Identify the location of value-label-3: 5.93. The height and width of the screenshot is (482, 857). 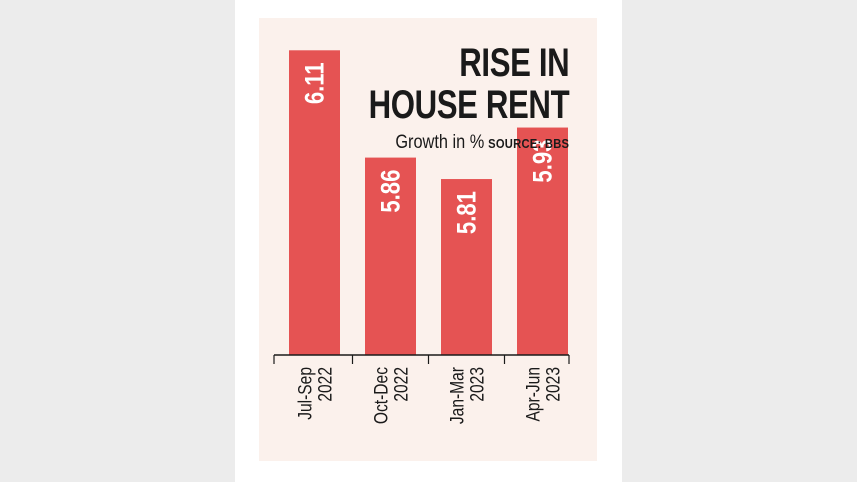
(544, 161).